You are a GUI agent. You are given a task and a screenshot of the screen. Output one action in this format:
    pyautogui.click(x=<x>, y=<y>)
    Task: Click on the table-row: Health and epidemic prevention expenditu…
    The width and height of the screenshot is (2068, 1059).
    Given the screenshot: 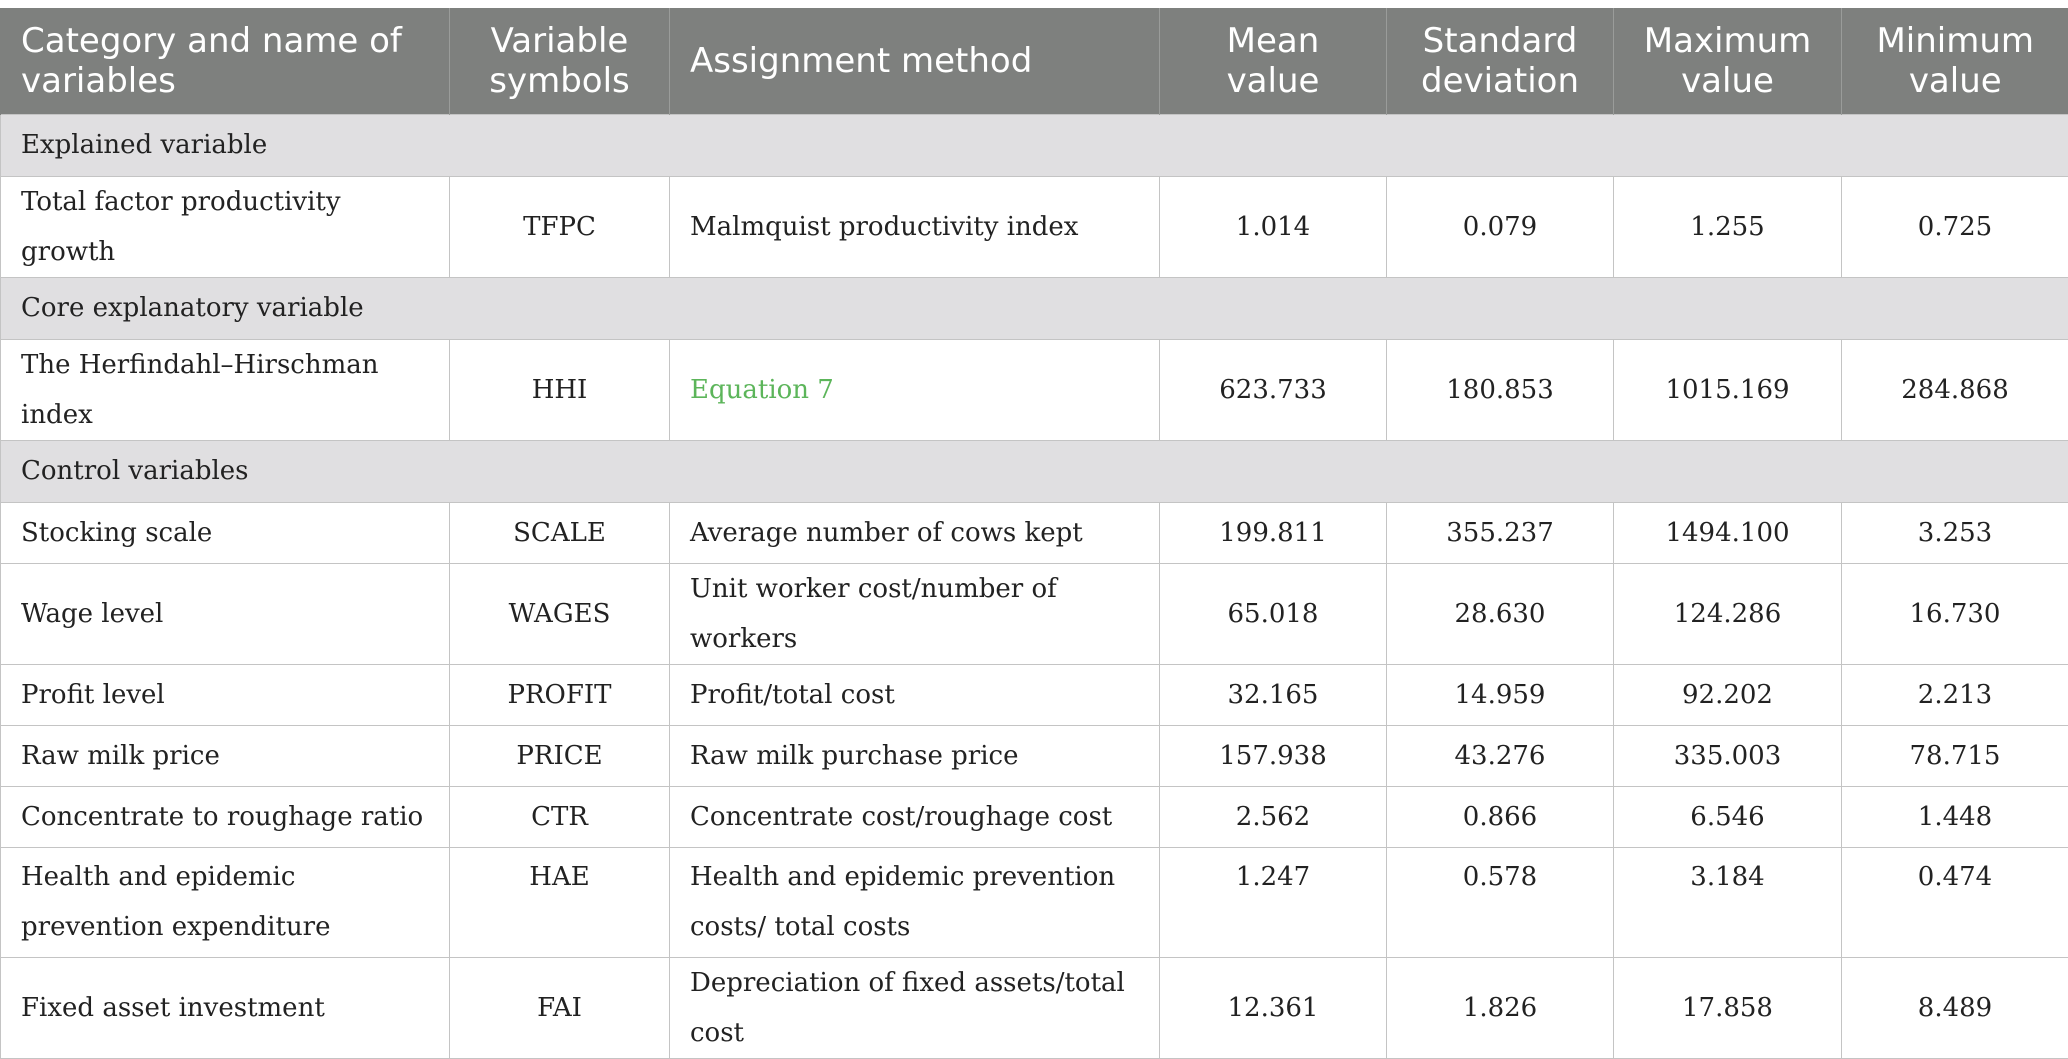 What is the action you would take?
    pyautogui.click(x=1034, y=902)
    